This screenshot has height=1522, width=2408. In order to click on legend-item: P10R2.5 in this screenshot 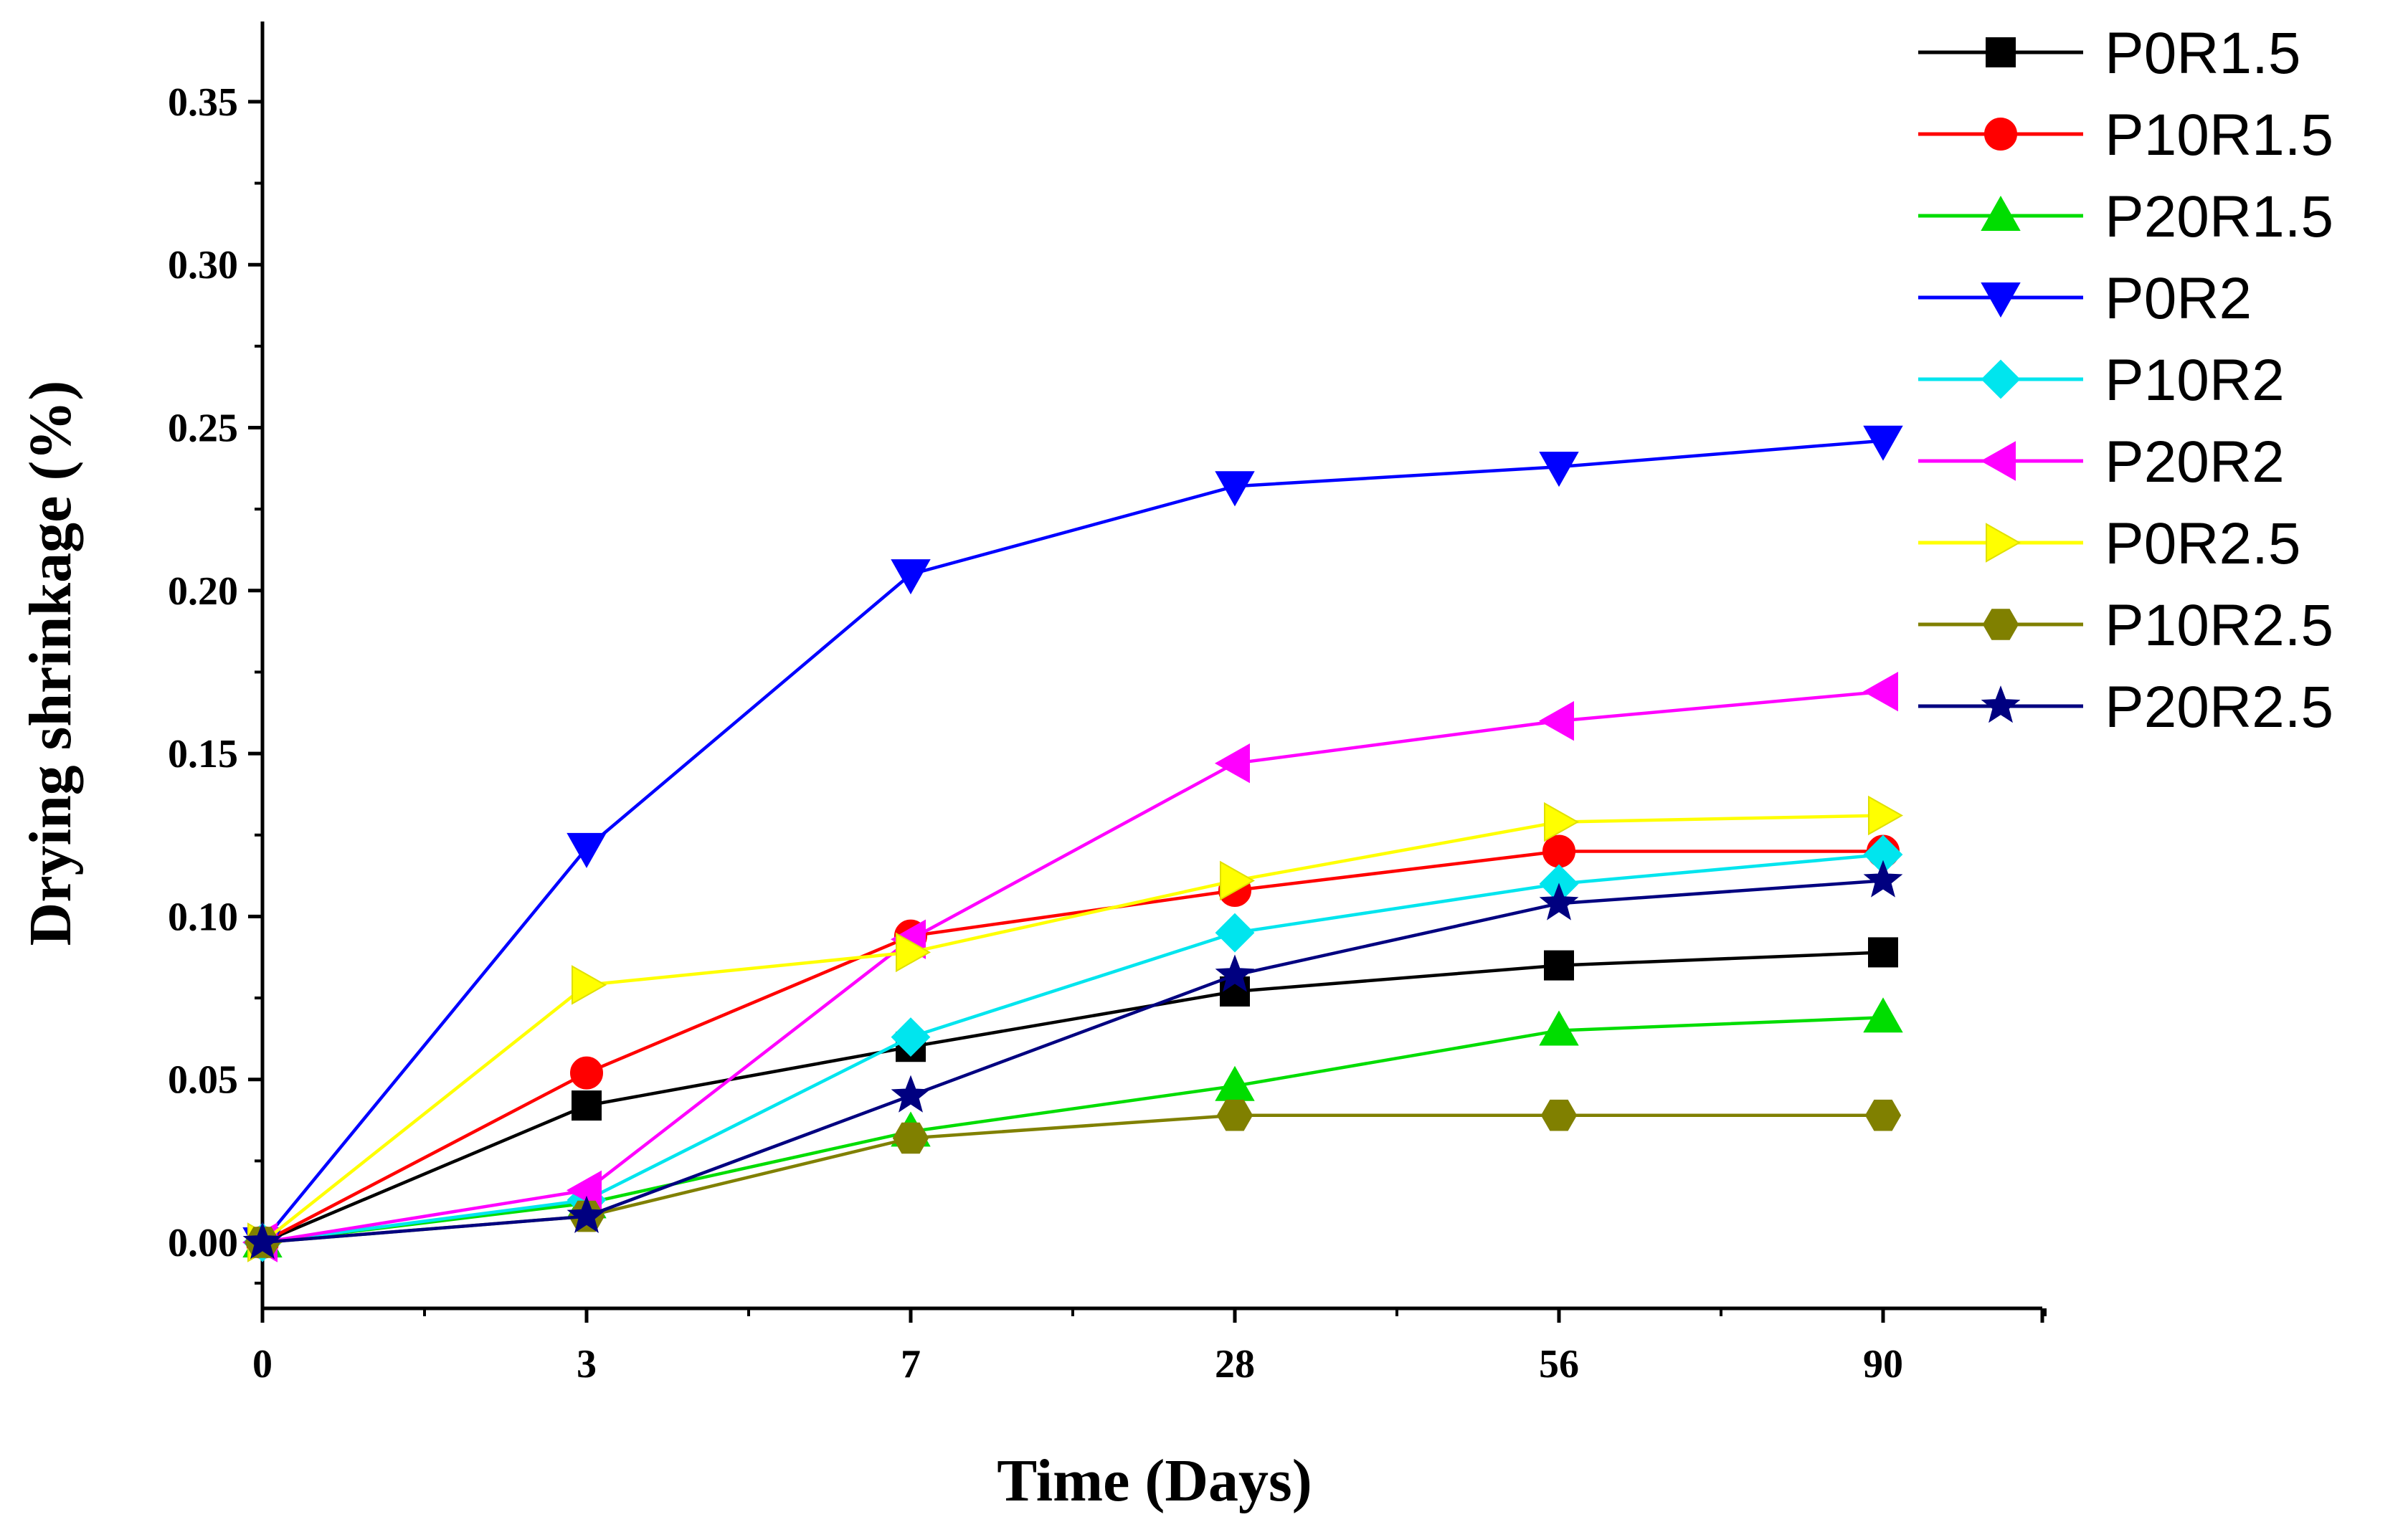, I will do `click(2125, 625)`.